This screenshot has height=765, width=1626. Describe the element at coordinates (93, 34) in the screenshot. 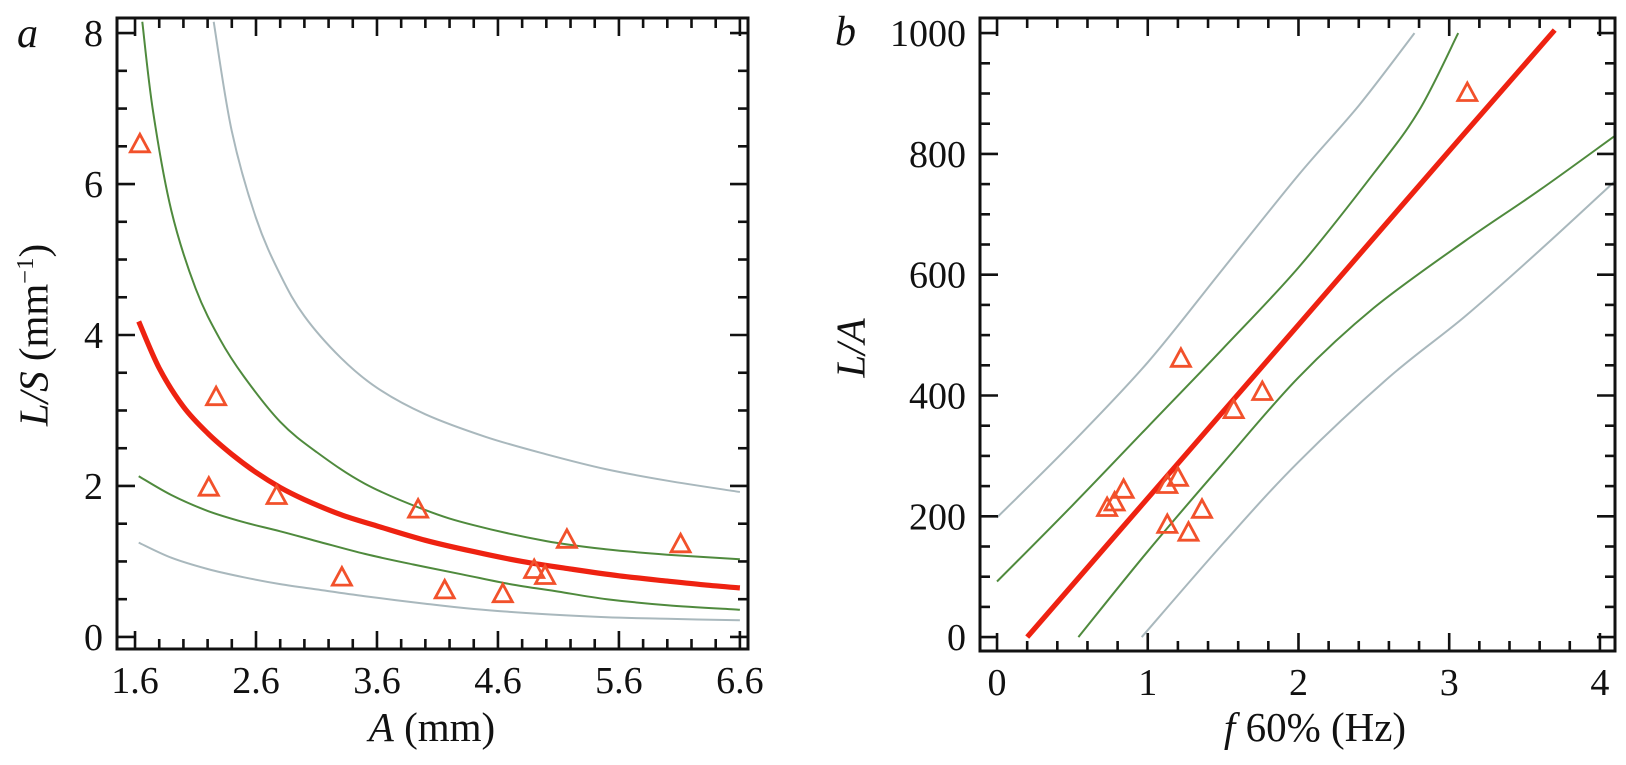

I see `y-tick-label: 8` at that location.